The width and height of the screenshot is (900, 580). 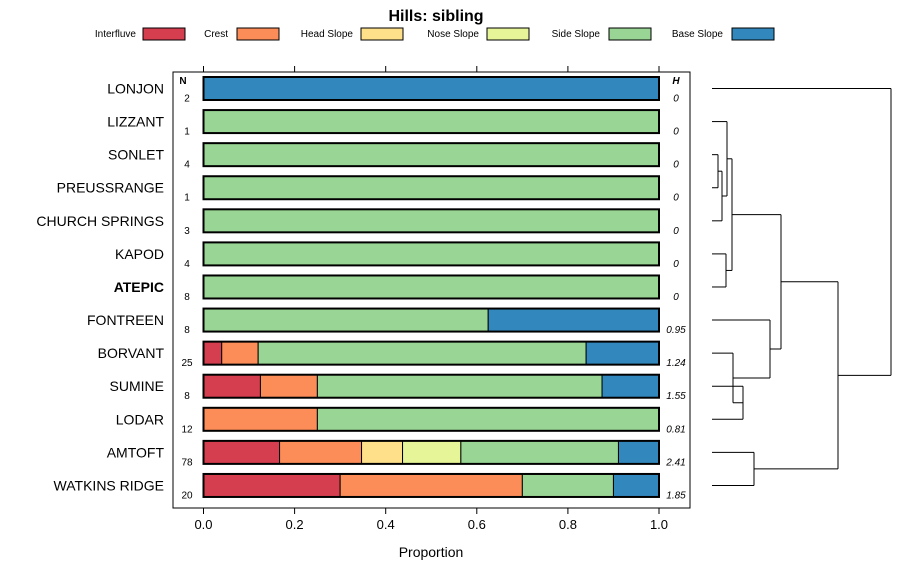 I want to click on n-column-header: N, so click(x=182, y=81).